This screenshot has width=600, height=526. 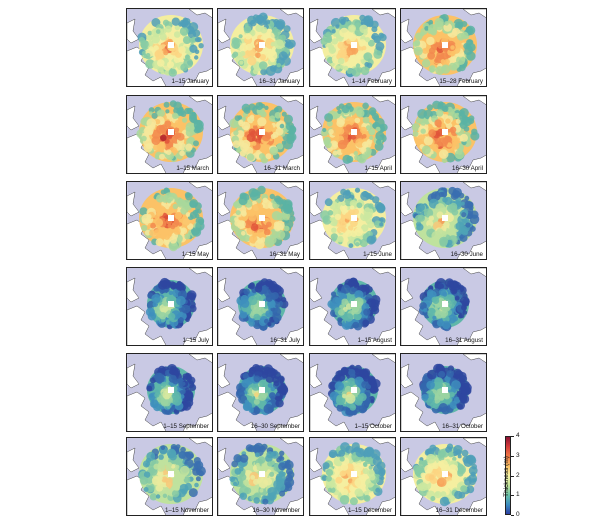 I want to click on colorbar-label: Thickness (m), so click(x=506, y=476).